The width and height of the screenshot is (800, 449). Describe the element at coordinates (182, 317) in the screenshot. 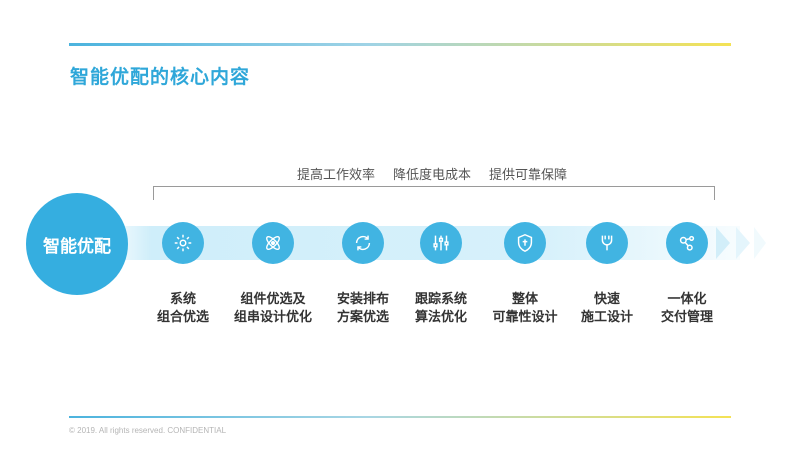

I see `step-label-1-line2: 组合优选` at that location.